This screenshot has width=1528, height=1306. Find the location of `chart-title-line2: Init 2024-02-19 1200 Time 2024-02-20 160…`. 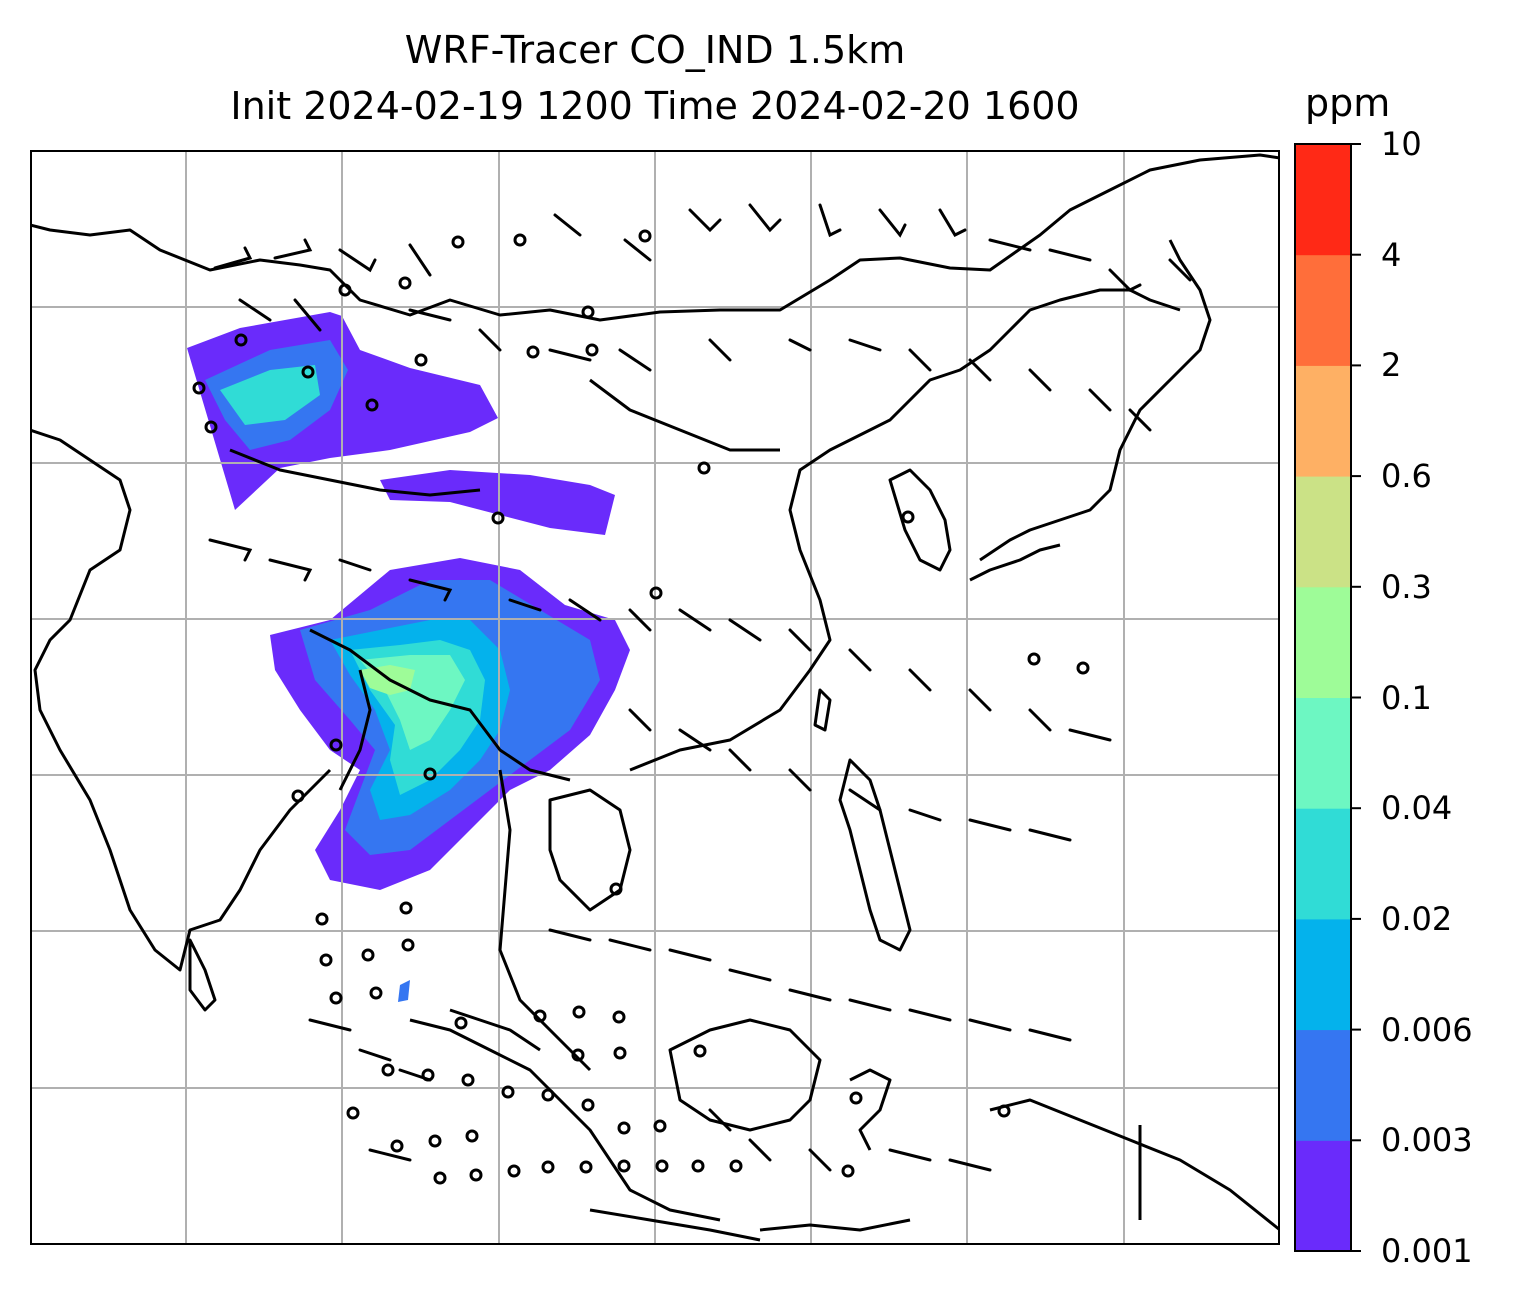

chart-title-line2: Init 2024-02-19 1200 Time 2024-02-20 160… is located at coordinates (655, 106).